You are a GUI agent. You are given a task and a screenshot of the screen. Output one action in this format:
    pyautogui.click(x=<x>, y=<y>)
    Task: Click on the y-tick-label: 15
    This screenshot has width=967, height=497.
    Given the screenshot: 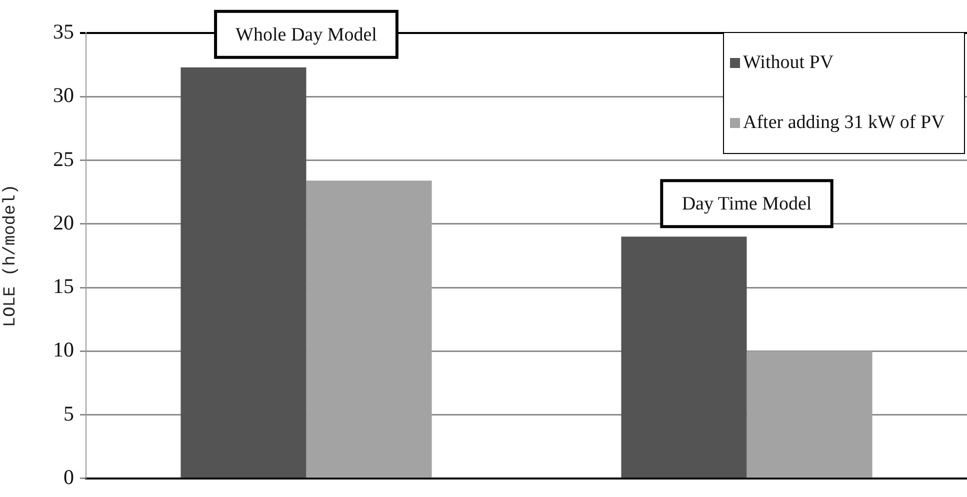 What is the action you would take?
    pyautogui.click(x=63, y=286)
    